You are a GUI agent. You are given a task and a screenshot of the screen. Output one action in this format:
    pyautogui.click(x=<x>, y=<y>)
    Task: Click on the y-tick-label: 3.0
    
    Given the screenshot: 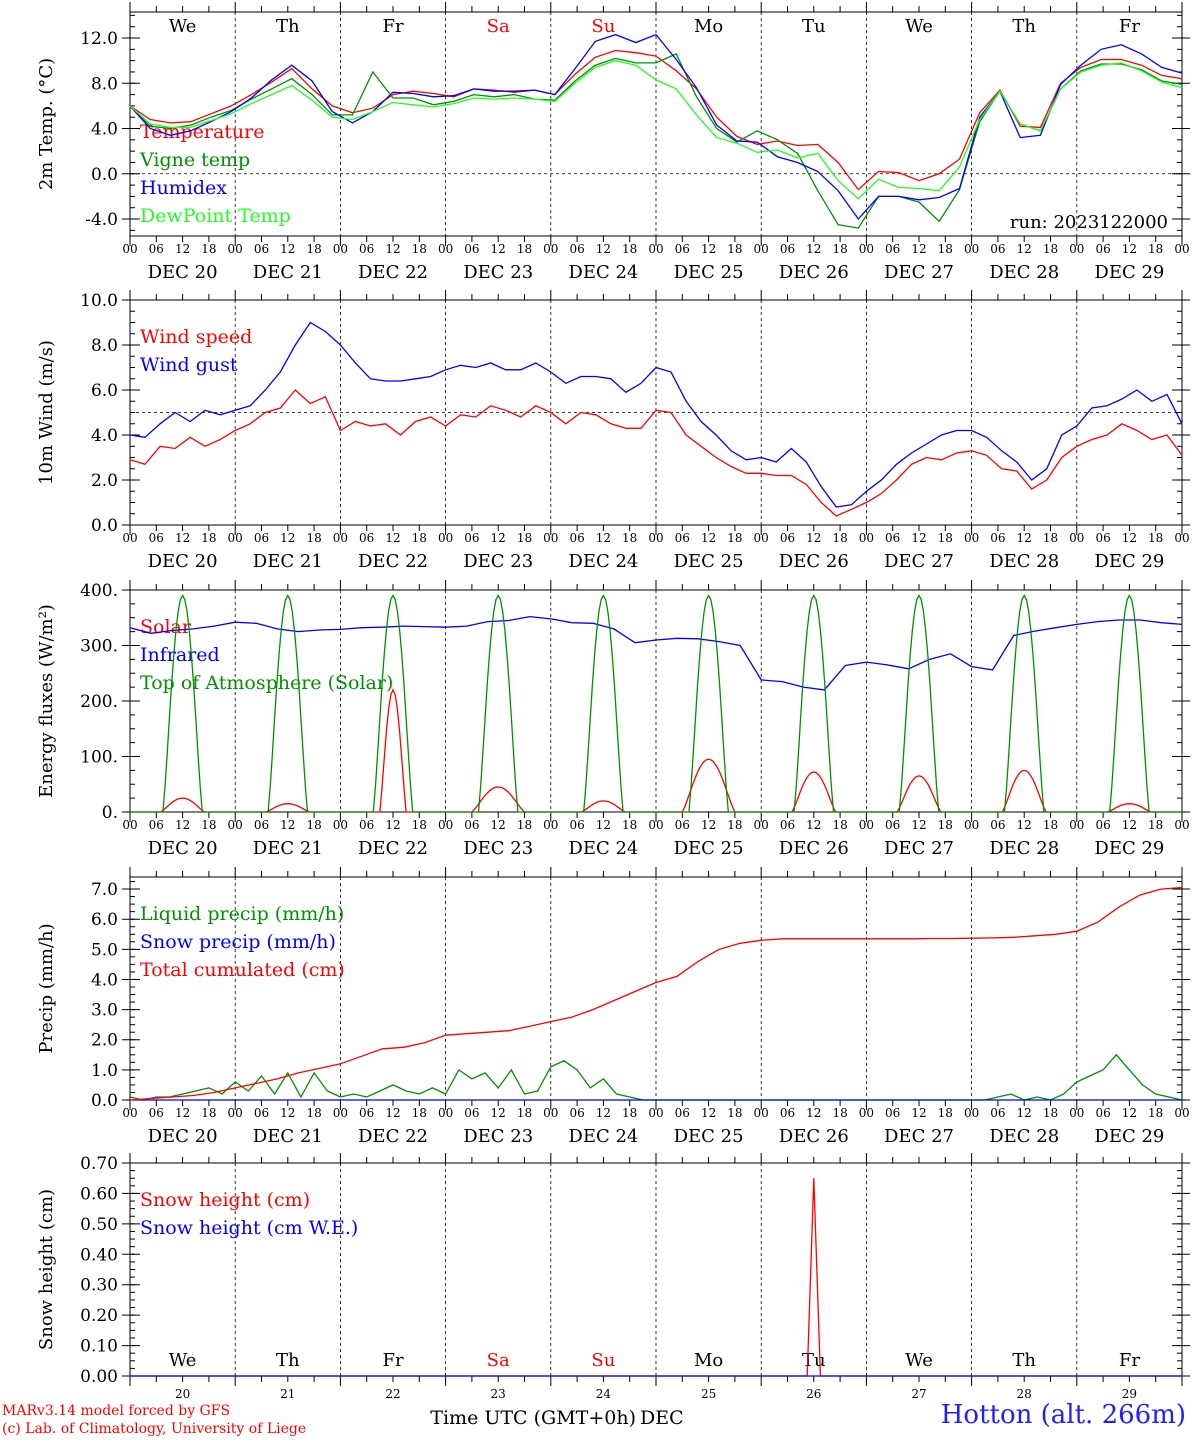 What is the action you would take?
    pyautogui.click(x=104, y=1011)
    